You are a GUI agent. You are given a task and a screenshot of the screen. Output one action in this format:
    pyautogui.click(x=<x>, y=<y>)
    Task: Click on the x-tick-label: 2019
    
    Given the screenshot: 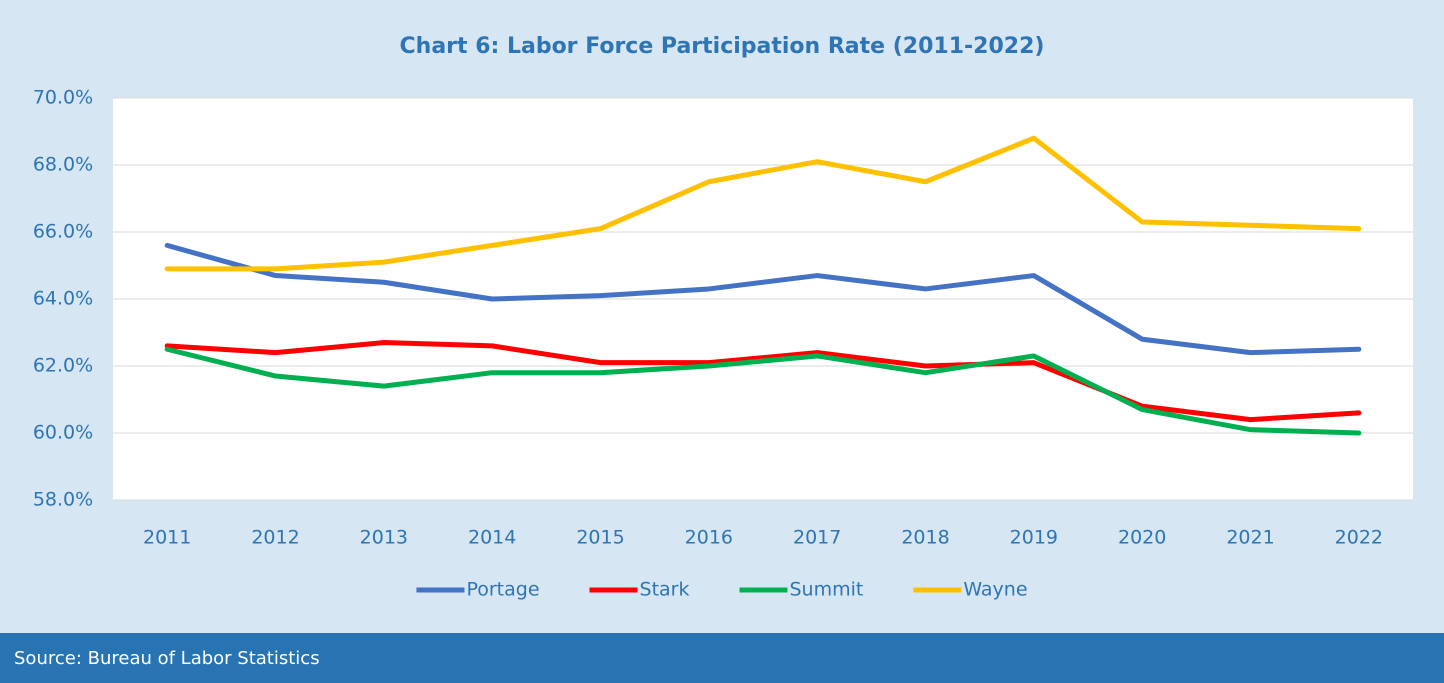 What is the action you would take?
    pyautogui.click(x=1034, y=538)
    